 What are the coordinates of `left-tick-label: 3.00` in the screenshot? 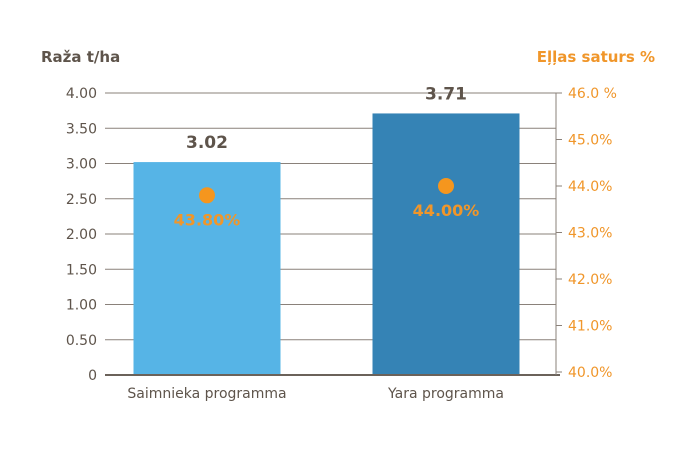 It's located at (81, 165).